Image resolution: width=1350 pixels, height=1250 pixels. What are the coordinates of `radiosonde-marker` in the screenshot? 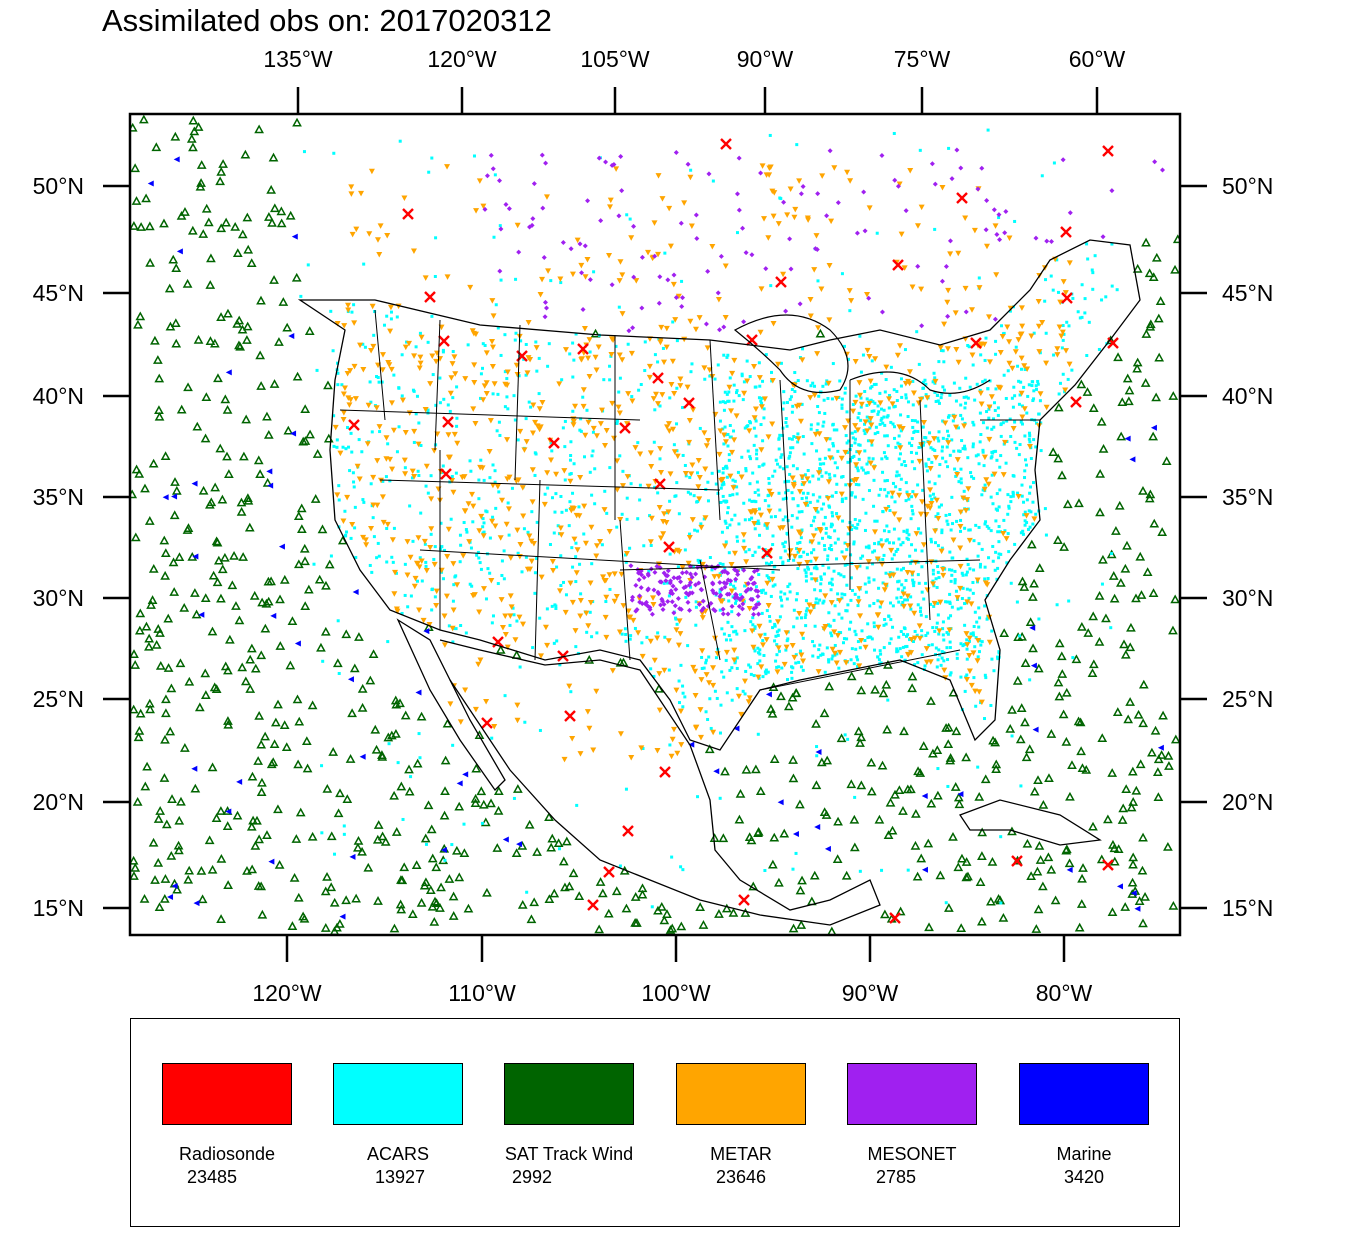 It's located at (354, 425).